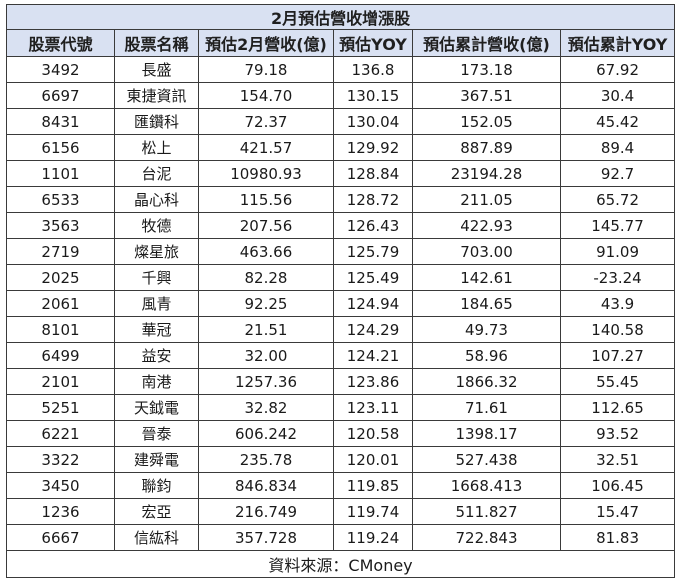 The height and width of the screenshot is (581, 681). I want to click on cell-stock-code: 6697, so click(60, 95).